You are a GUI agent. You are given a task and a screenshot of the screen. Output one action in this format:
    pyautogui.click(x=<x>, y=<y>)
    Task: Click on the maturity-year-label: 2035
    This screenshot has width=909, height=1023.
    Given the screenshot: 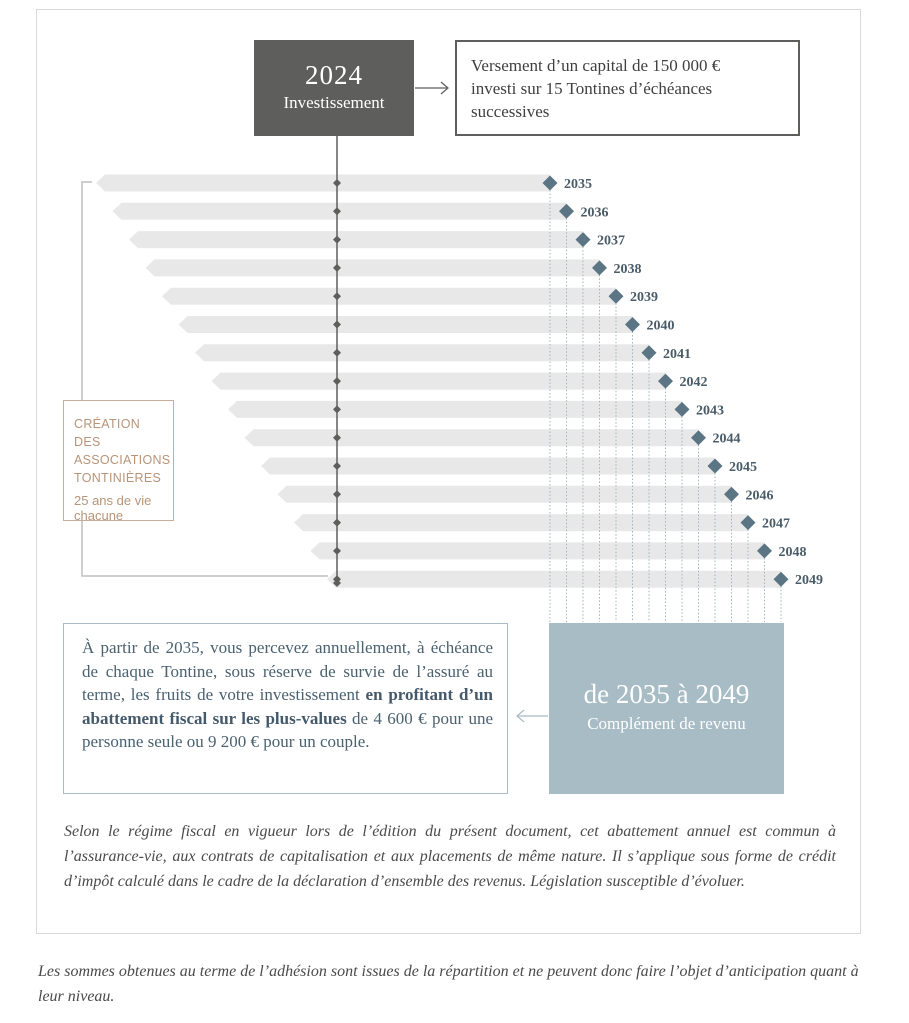 What is the action you would take?
    pyautogui.click(x=578, y=184)
    